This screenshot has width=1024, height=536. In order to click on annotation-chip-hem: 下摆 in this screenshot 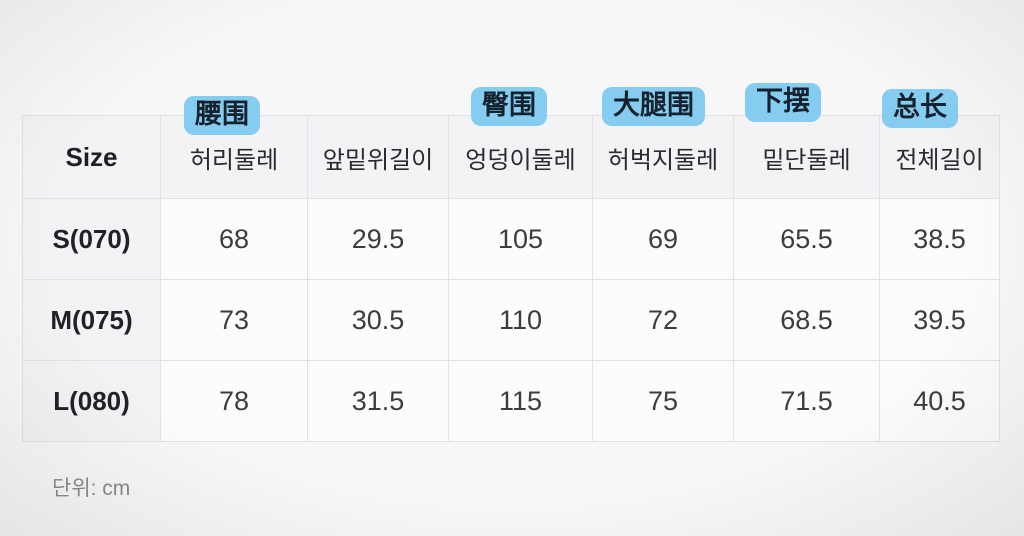, I will do `click(783, 102)`.